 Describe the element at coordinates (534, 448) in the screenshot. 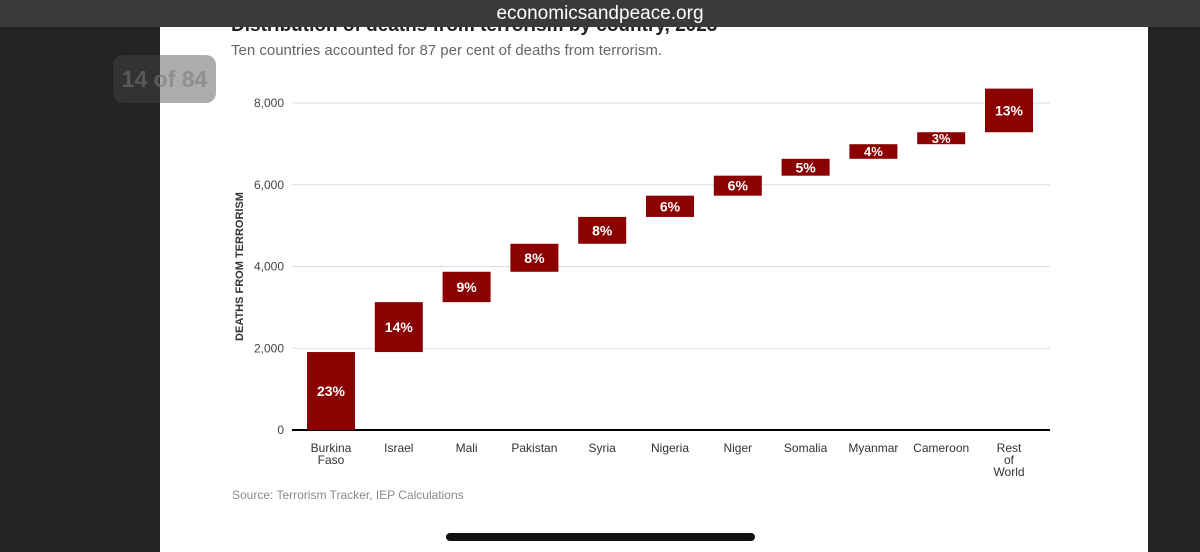

I see `x-tick-label: Pakistan` at that location.